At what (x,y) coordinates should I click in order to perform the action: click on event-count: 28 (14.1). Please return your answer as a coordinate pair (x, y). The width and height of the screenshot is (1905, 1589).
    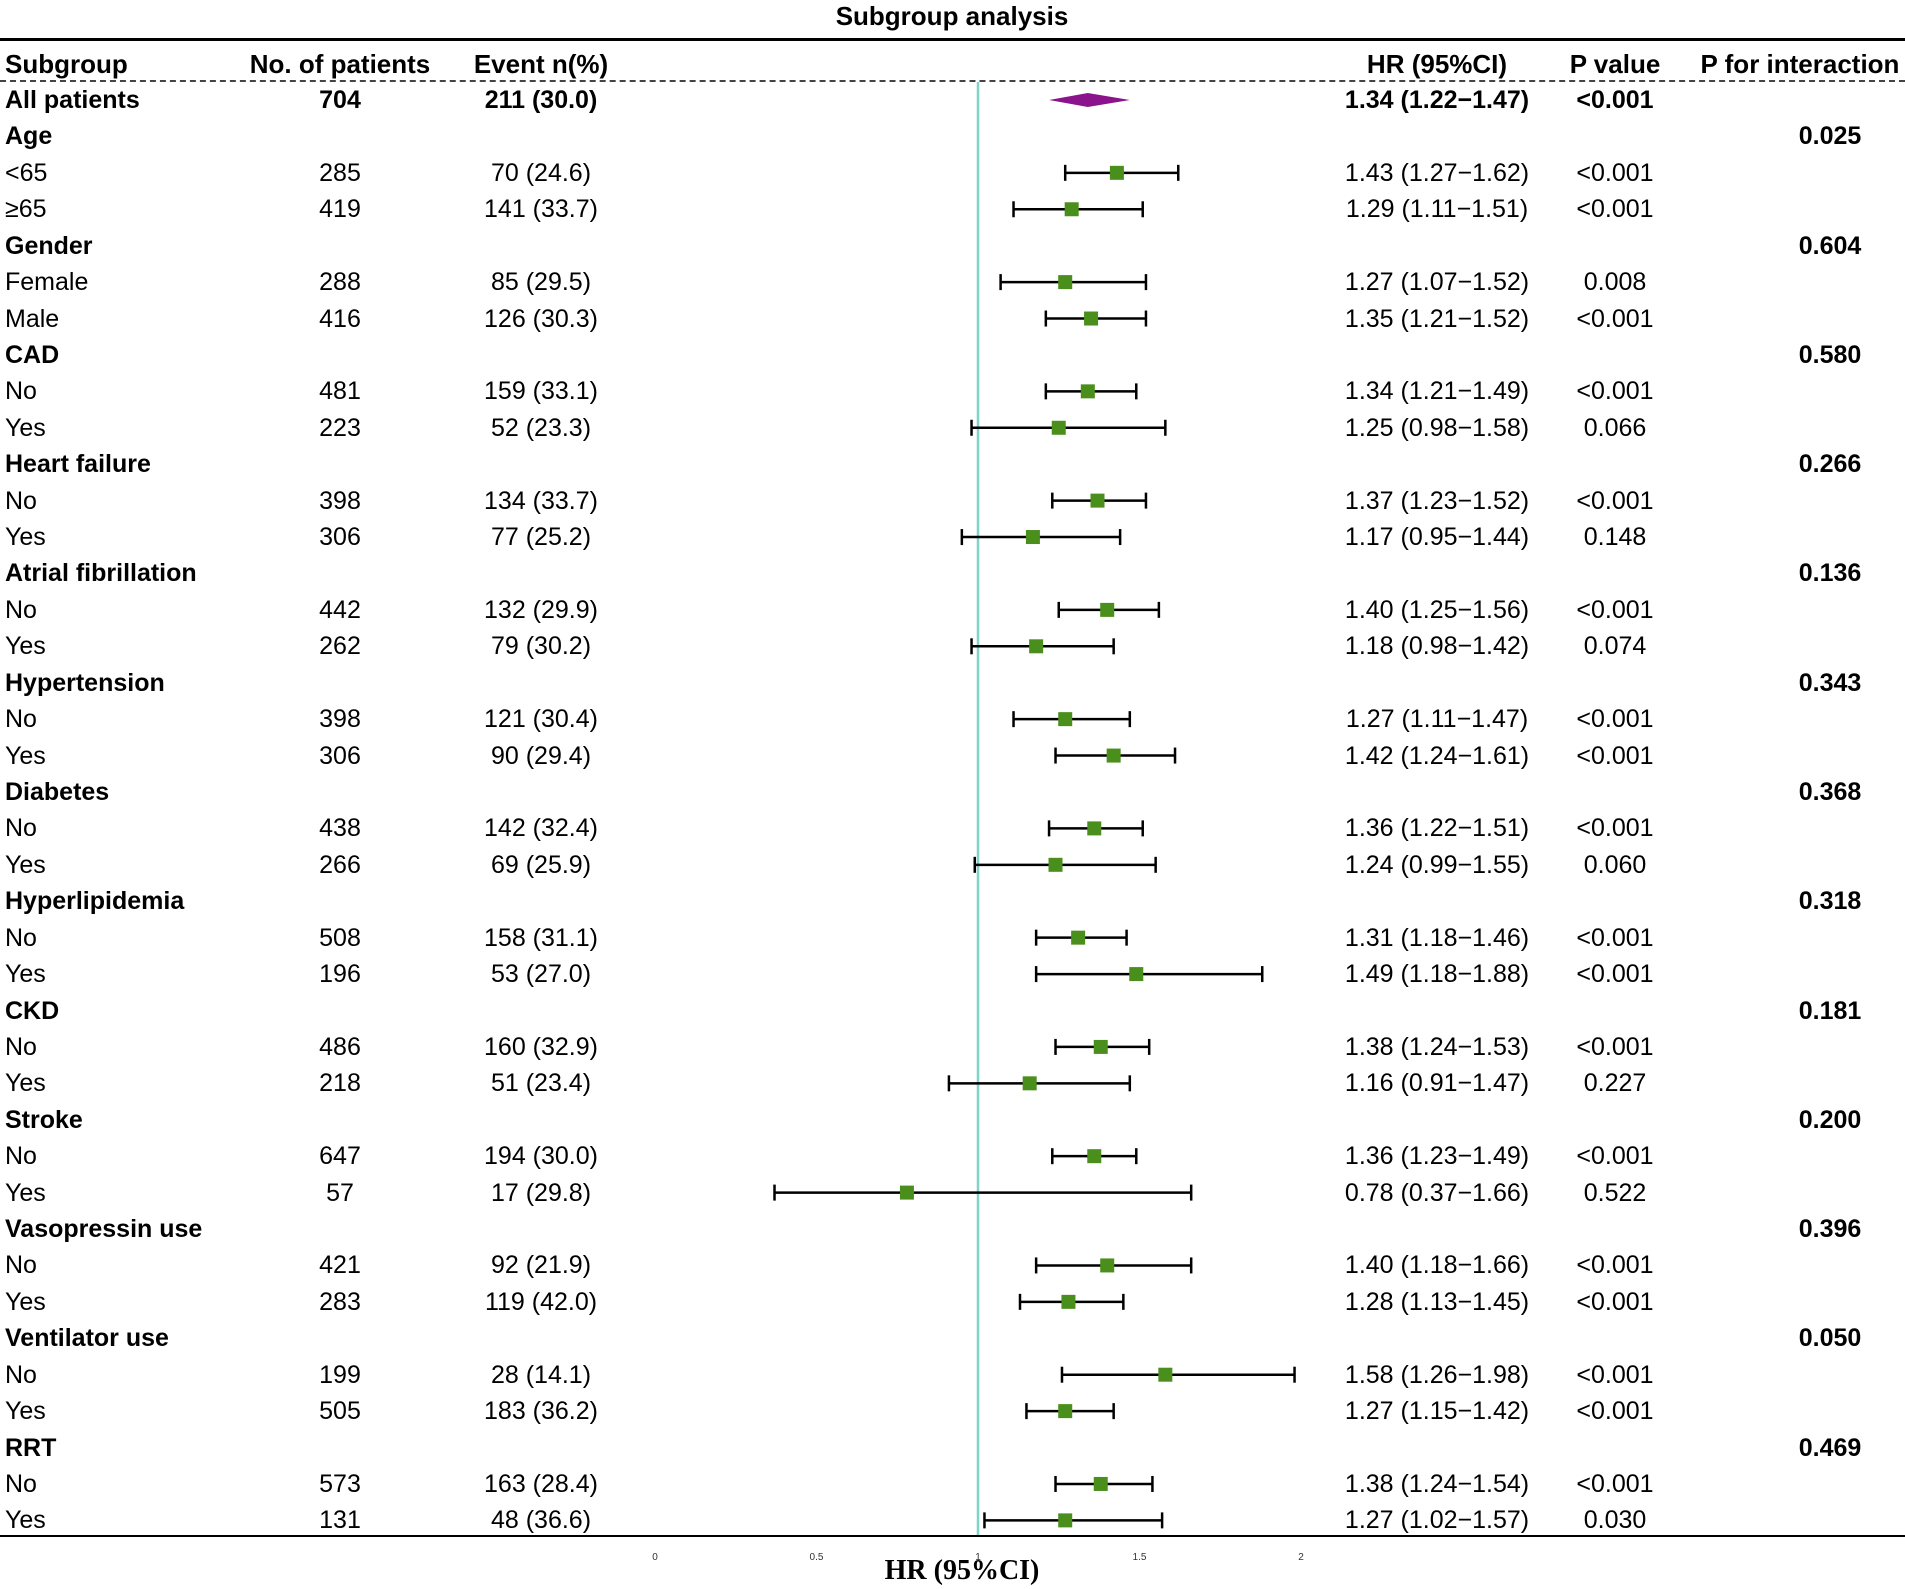
    Looking at the image, I should click on (541, 1374).